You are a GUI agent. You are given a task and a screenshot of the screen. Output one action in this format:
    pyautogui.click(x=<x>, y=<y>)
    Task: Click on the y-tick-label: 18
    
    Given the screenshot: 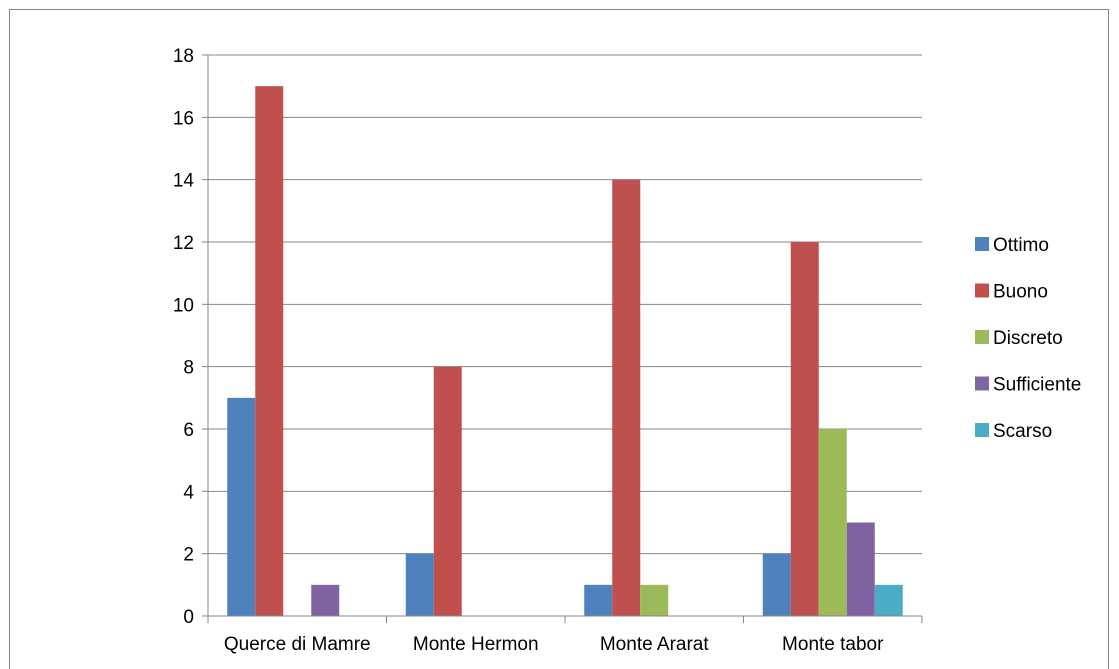 What is the action you would take?
    pyautogui.click(x=183, y=56)
    